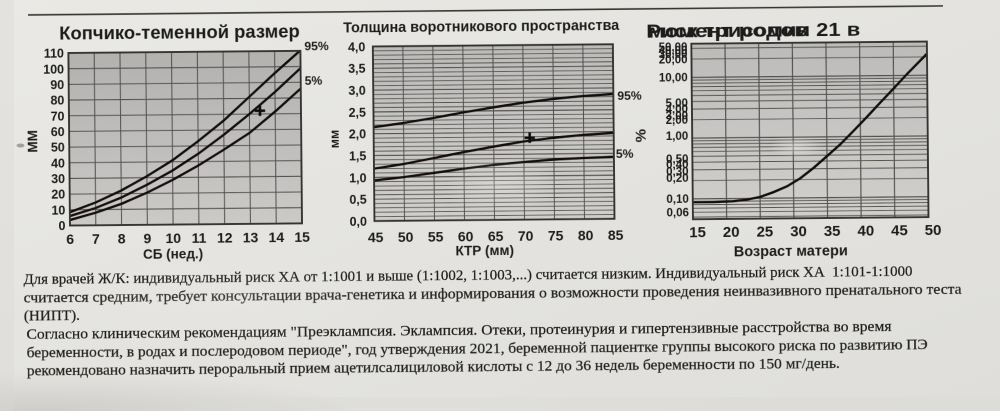 This screenshot has height=416, width=1000. Describe the element at coordinates (251, 237) in the screenshot. I see `svg-text: 13` at that location.